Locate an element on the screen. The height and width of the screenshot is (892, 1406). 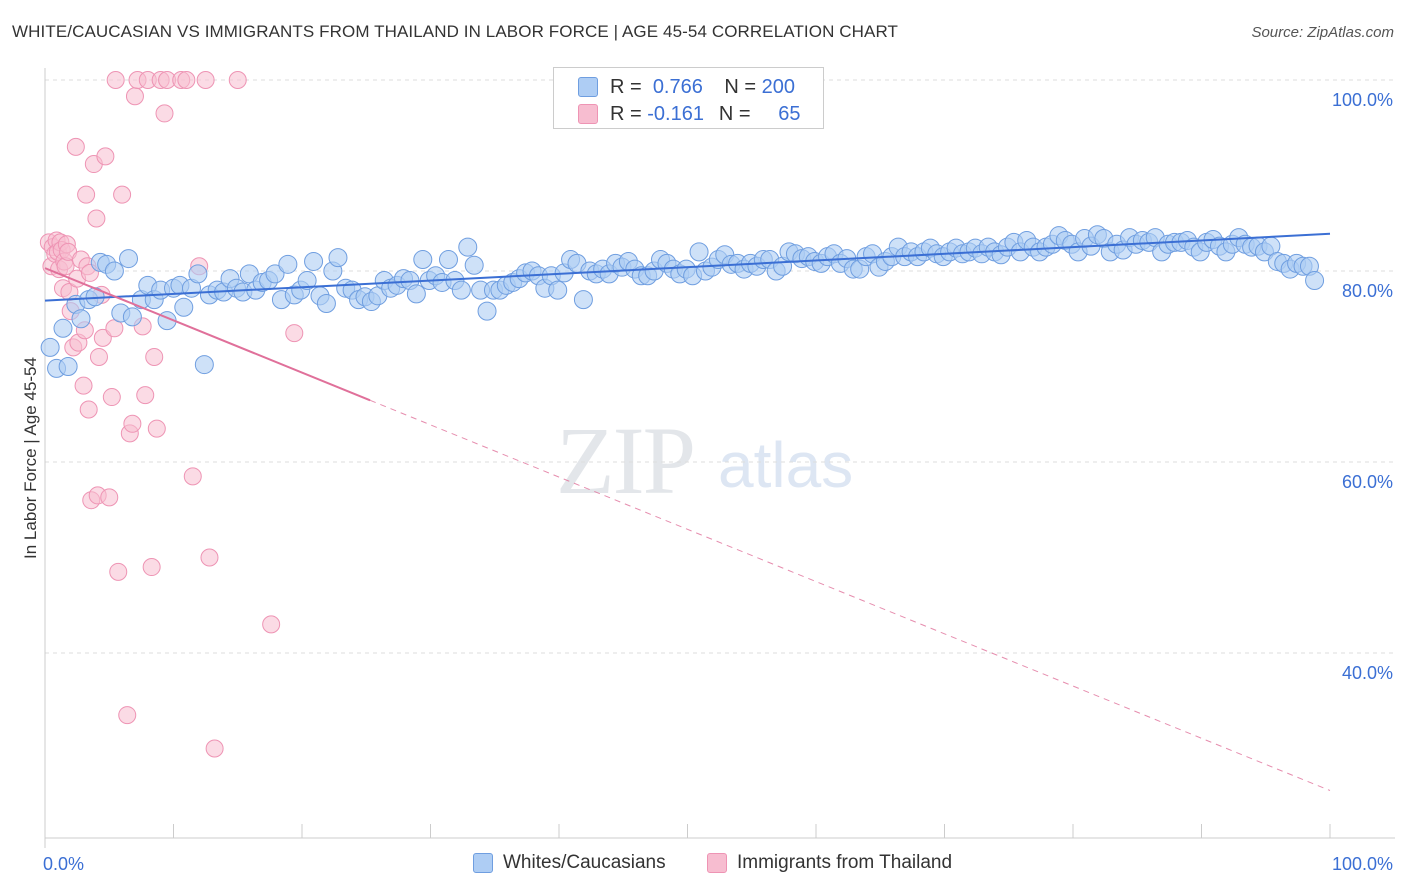
trend-line-white is located at coordinates (687, 267).